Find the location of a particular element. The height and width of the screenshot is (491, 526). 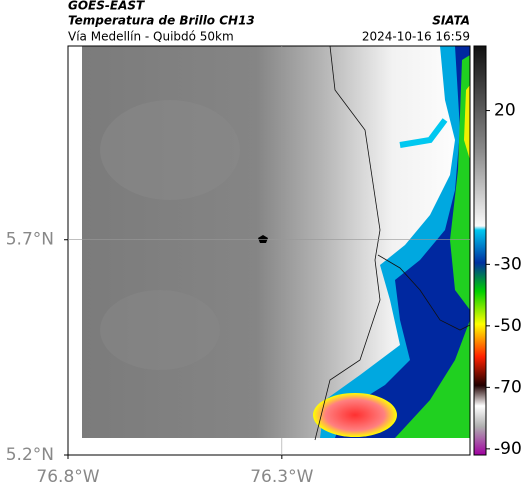

route: Vía Medellín - Quibdó 50km is located at coordinates (151, 37).